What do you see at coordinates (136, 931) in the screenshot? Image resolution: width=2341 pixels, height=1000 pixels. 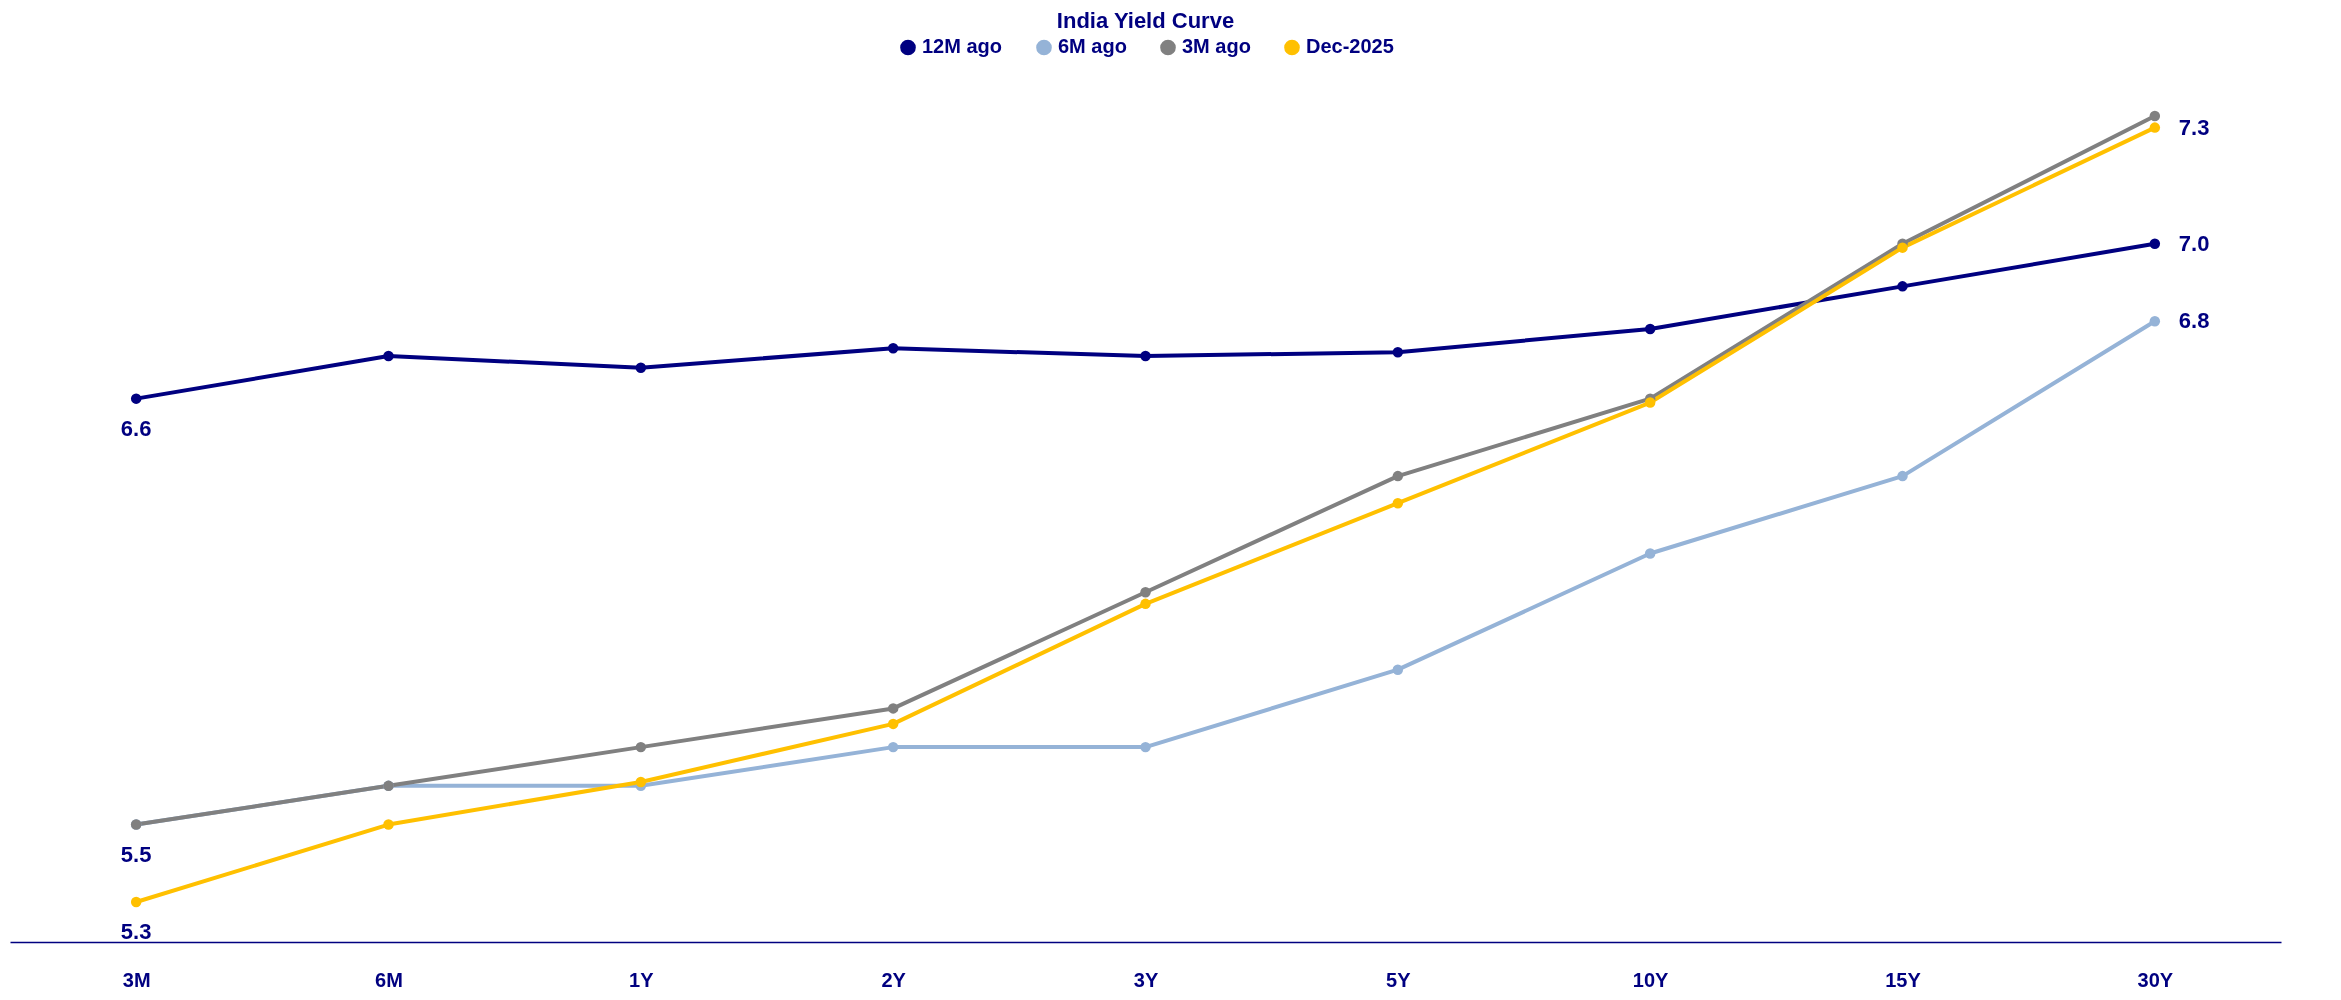 I see `data-label: 5.3` at bounding box center [136, 931].